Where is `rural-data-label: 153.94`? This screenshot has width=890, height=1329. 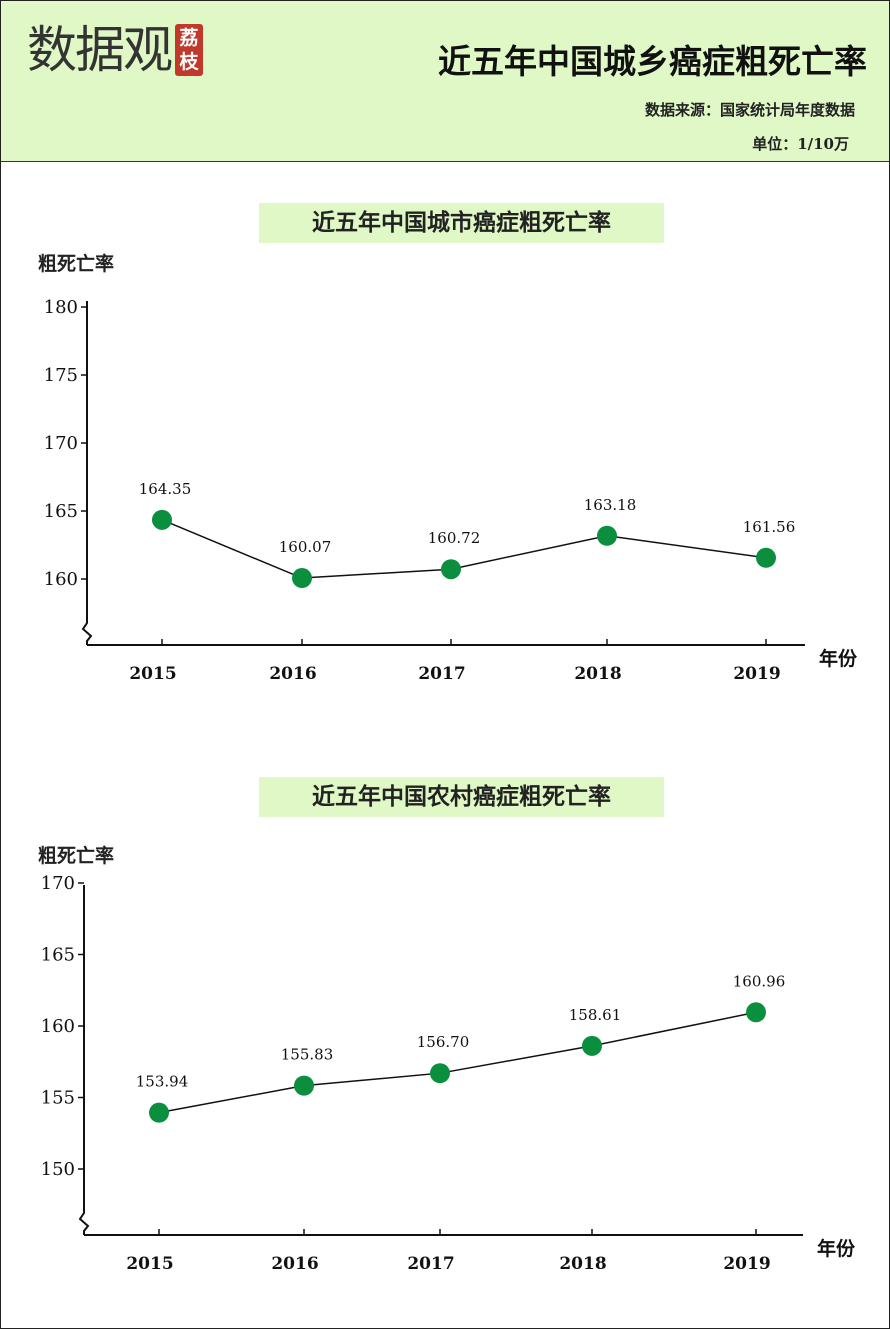
rural-data-label: 153.94 is located at coordinates (162, 1082).